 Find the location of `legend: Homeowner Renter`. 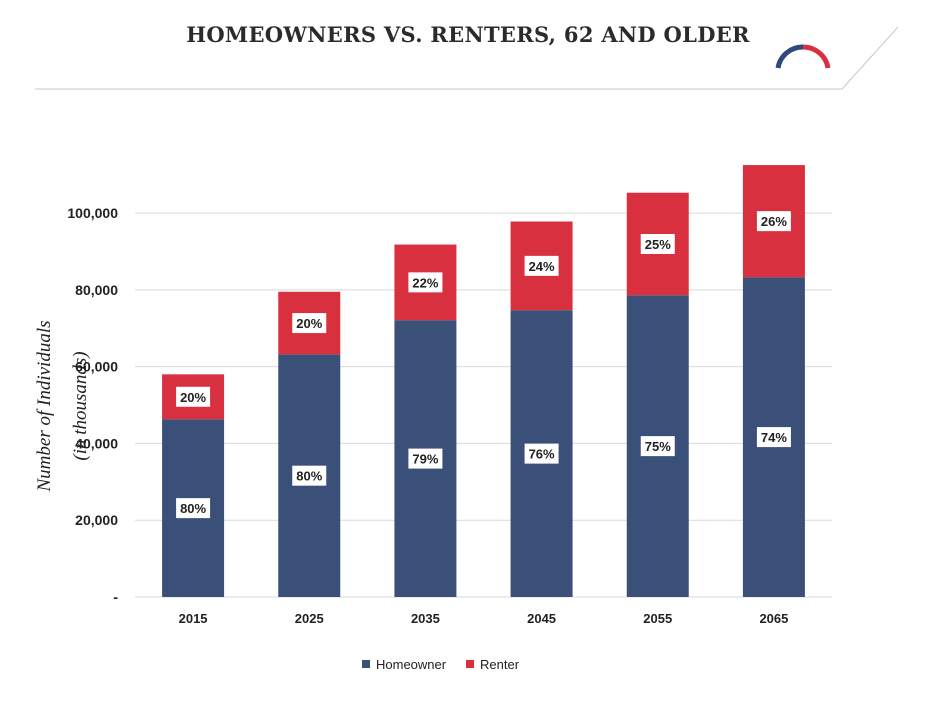

legend: Homeowner Renter is located at coordinates (441, 664).